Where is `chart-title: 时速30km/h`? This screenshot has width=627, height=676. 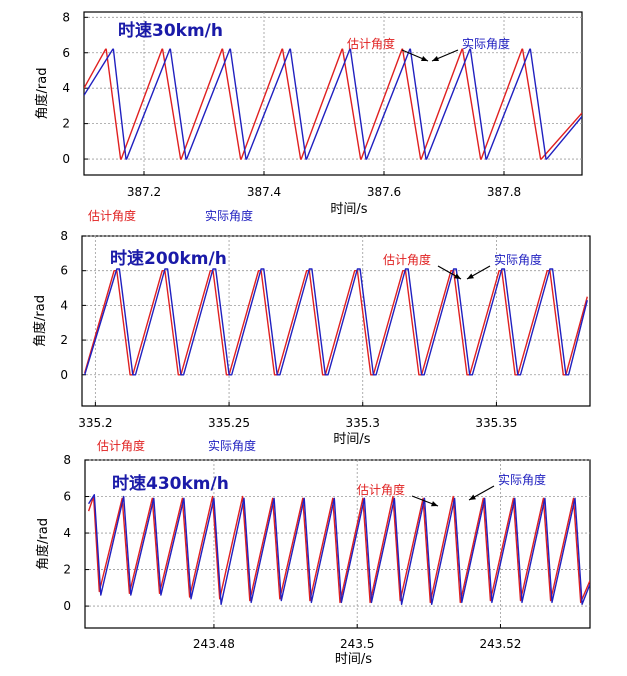 chart-title: 时速30km/h is located at coordinates (170, 30).